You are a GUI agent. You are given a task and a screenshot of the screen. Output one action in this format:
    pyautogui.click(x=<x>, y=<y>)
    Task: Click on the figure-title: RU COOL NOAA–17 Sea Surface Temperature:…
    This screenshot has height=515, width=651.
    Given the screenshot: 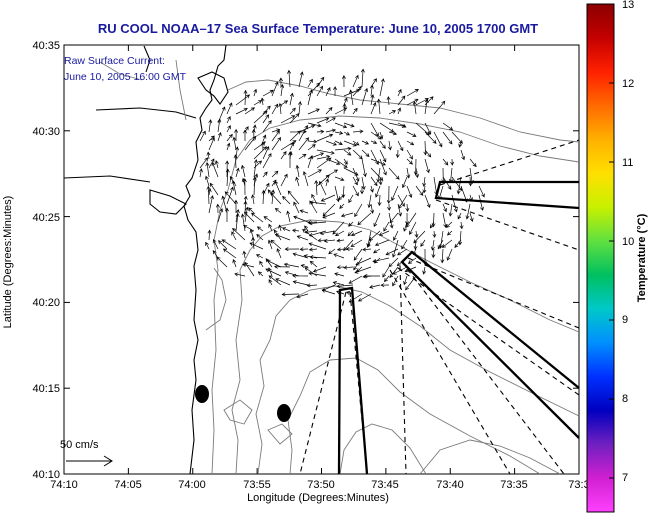 What is the action you would take?
    pyautogui.click(x=318, y=28)
    